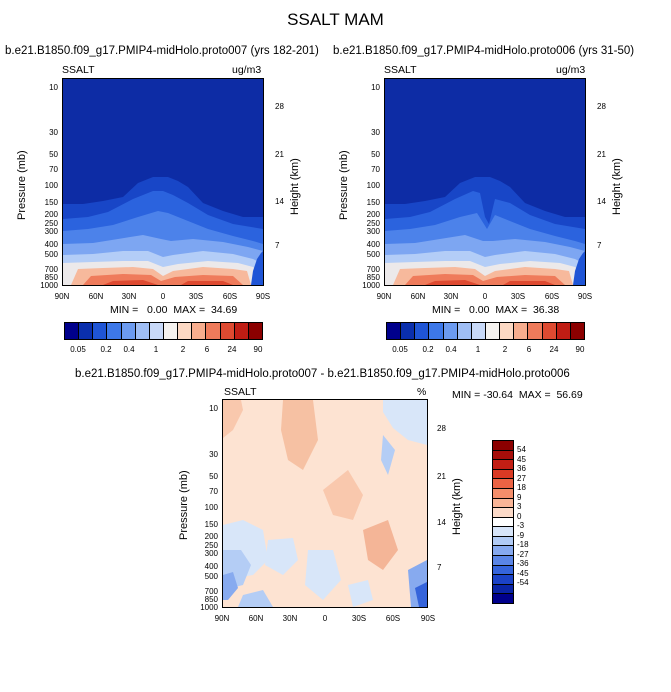 The width and height of the screenshot is (671, 692). What do you see at coordinates (521, 487) in the screenshot?
I see `colorbar-label: 18` at bounding box center [521, 487].